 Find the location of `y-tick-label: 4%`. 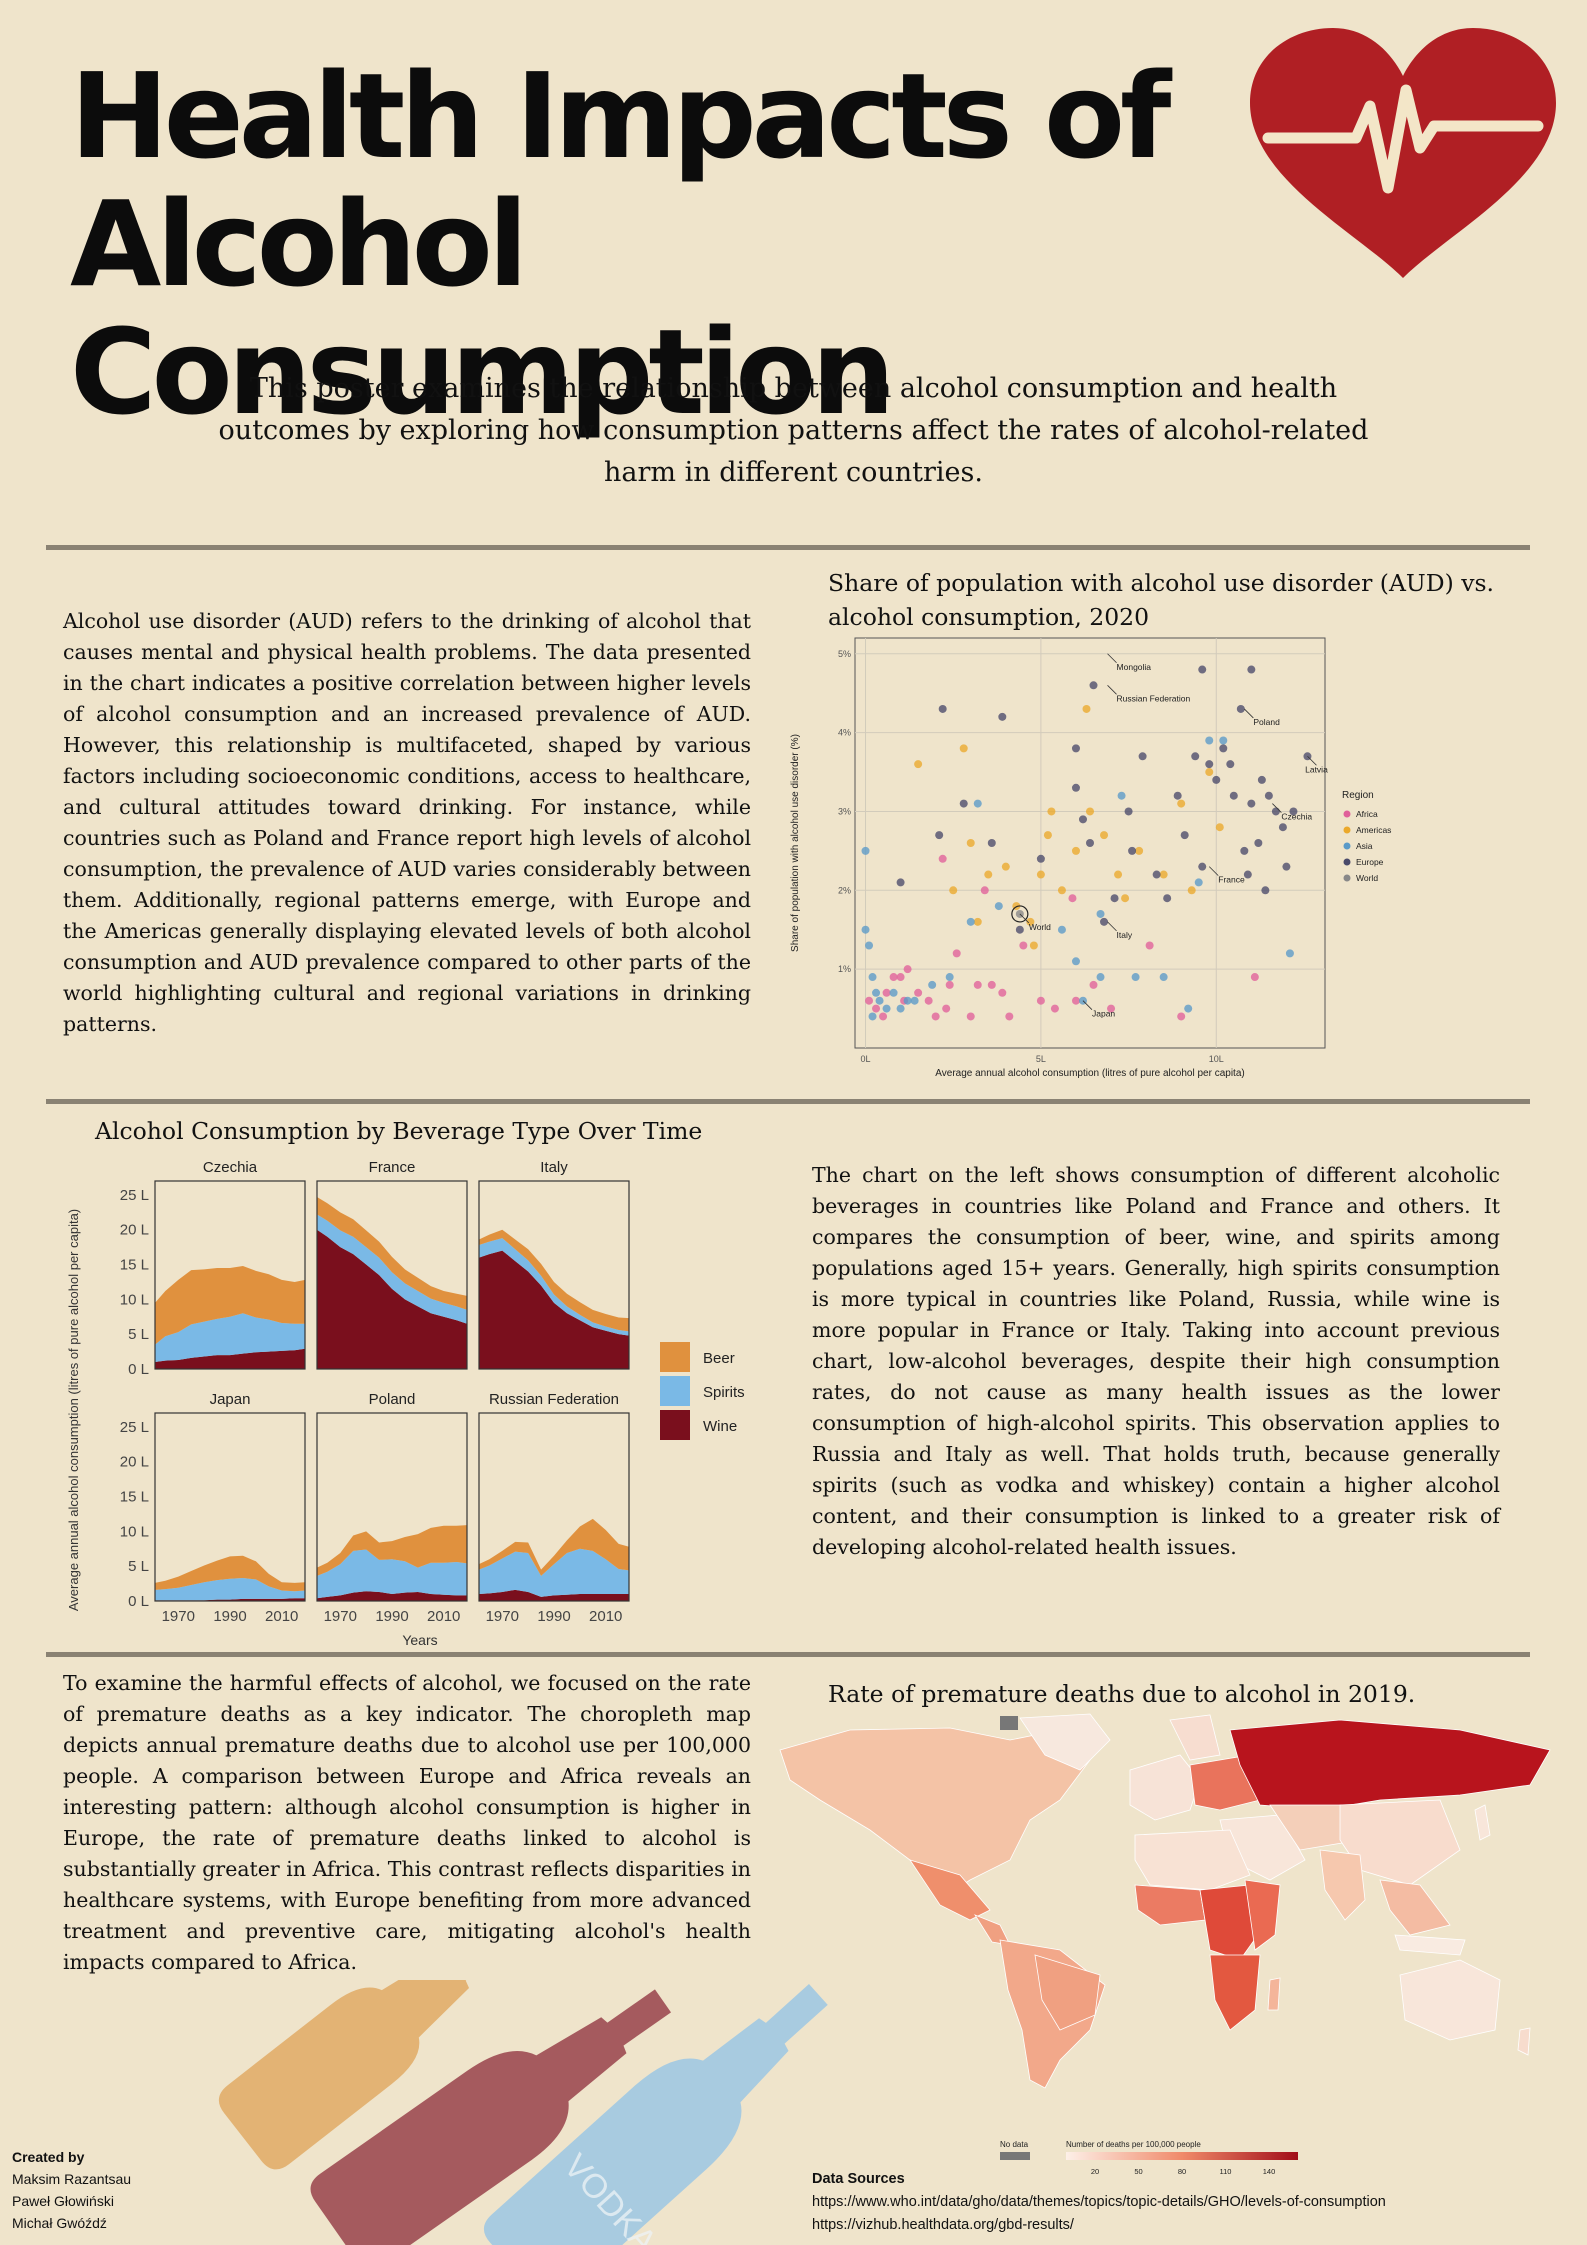

y-tick-label: 4% is located at coordinates (844, 733).